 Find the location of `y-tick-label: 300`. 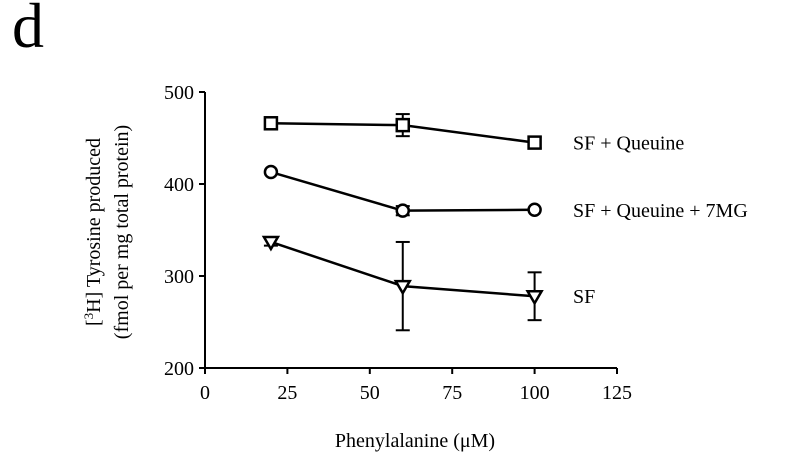

y-tick-label: 300 is located at coordinates (179, 277).